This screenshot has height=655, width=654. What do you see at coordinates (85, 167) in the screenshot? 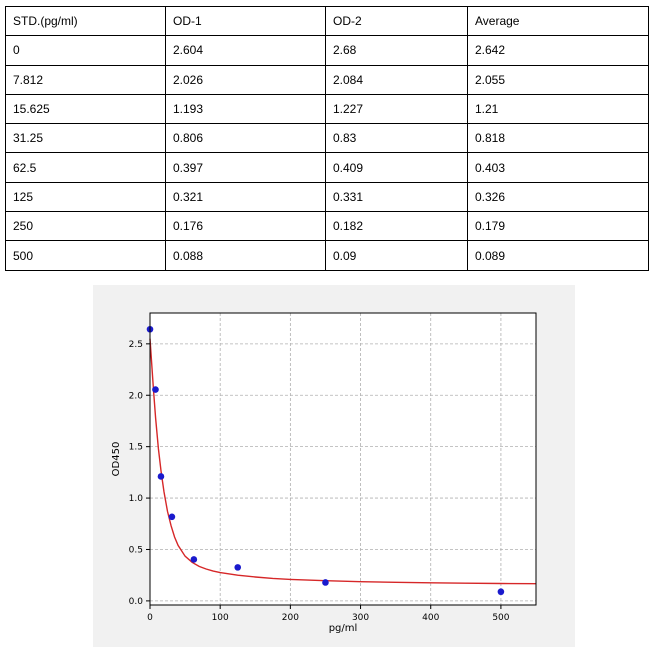
I see `table-cell: 62.5` at bounding box center [85, 167].